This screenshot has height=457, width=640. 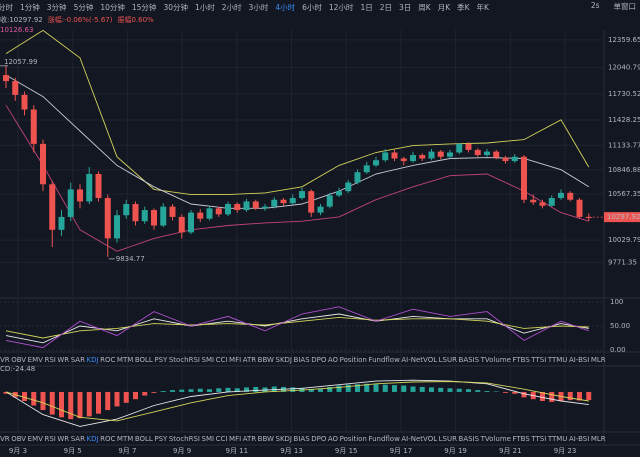 I want to click on timeframe-tab: 月K, so click(x=444, y=7).